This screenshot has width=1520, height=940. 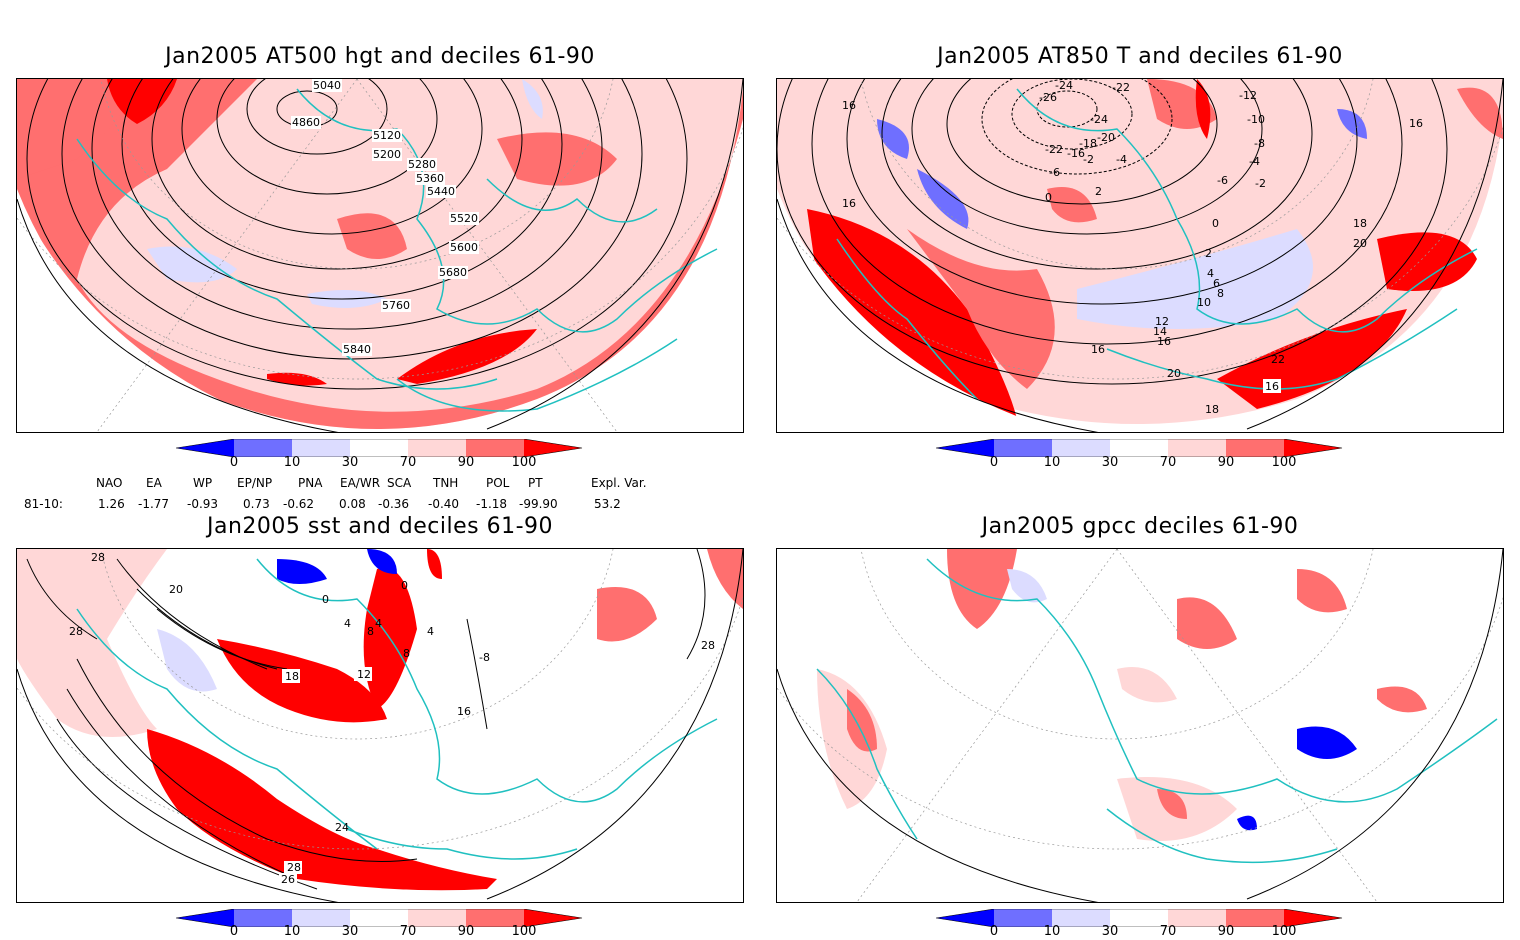 What do you see at coordinates (1088, 159) in the screenshot?
I see `svg-text: -2` at bounding box center [1088, 159].